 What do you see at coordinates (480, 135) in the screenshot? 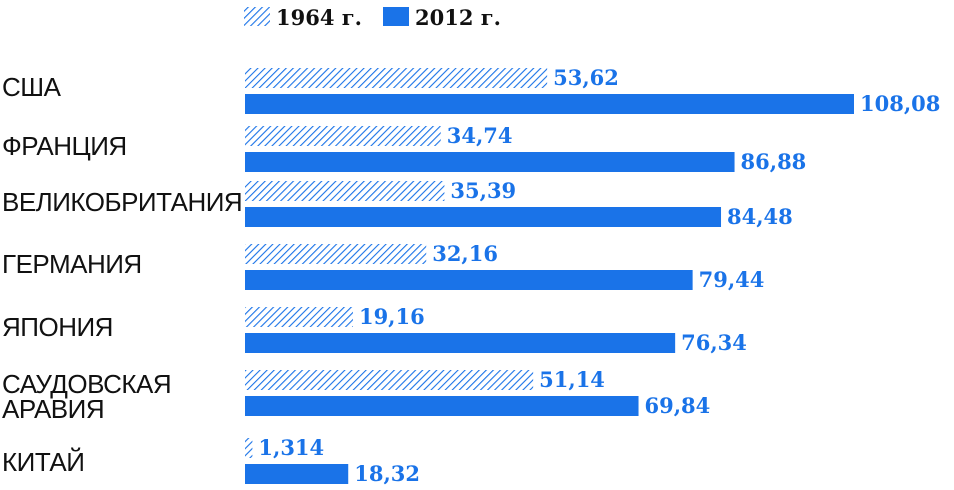
I see `data-label: 34,74` at bounding box center [480, 135].